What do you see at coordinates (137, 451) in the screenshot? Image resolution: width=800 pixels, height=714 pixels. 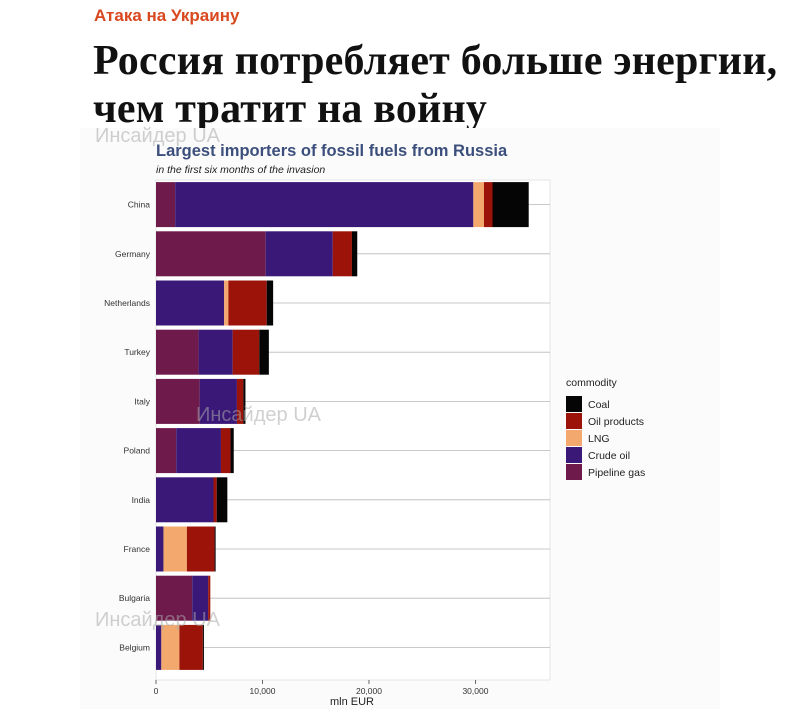 I see `y-tick-label: Poland` at bounding box center [137, 451].